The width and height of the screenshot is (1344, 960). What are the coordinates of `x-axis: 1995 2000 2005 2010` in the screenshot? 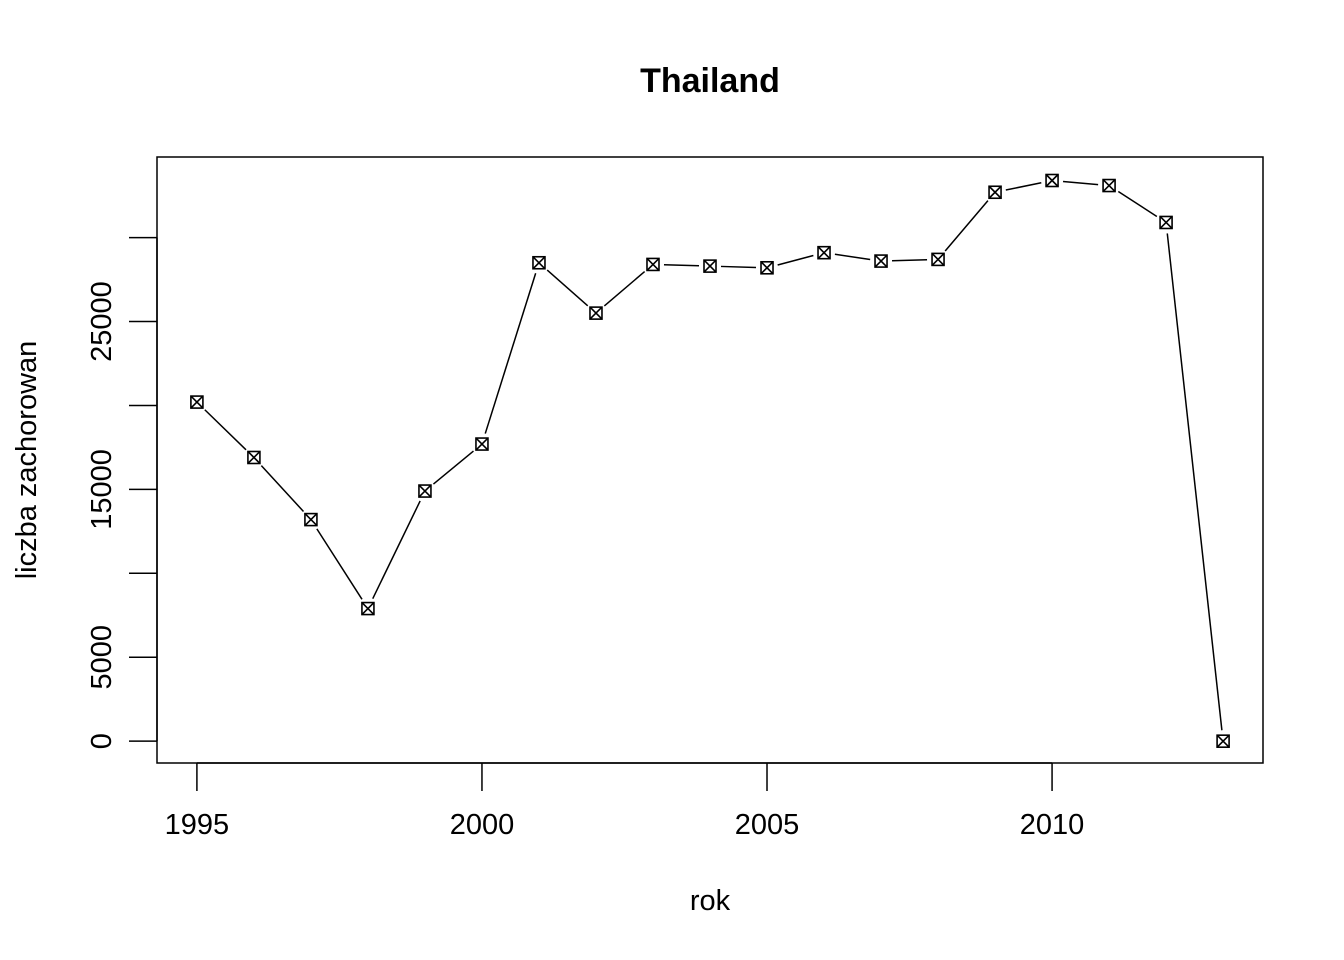 It's located at (625, 801).